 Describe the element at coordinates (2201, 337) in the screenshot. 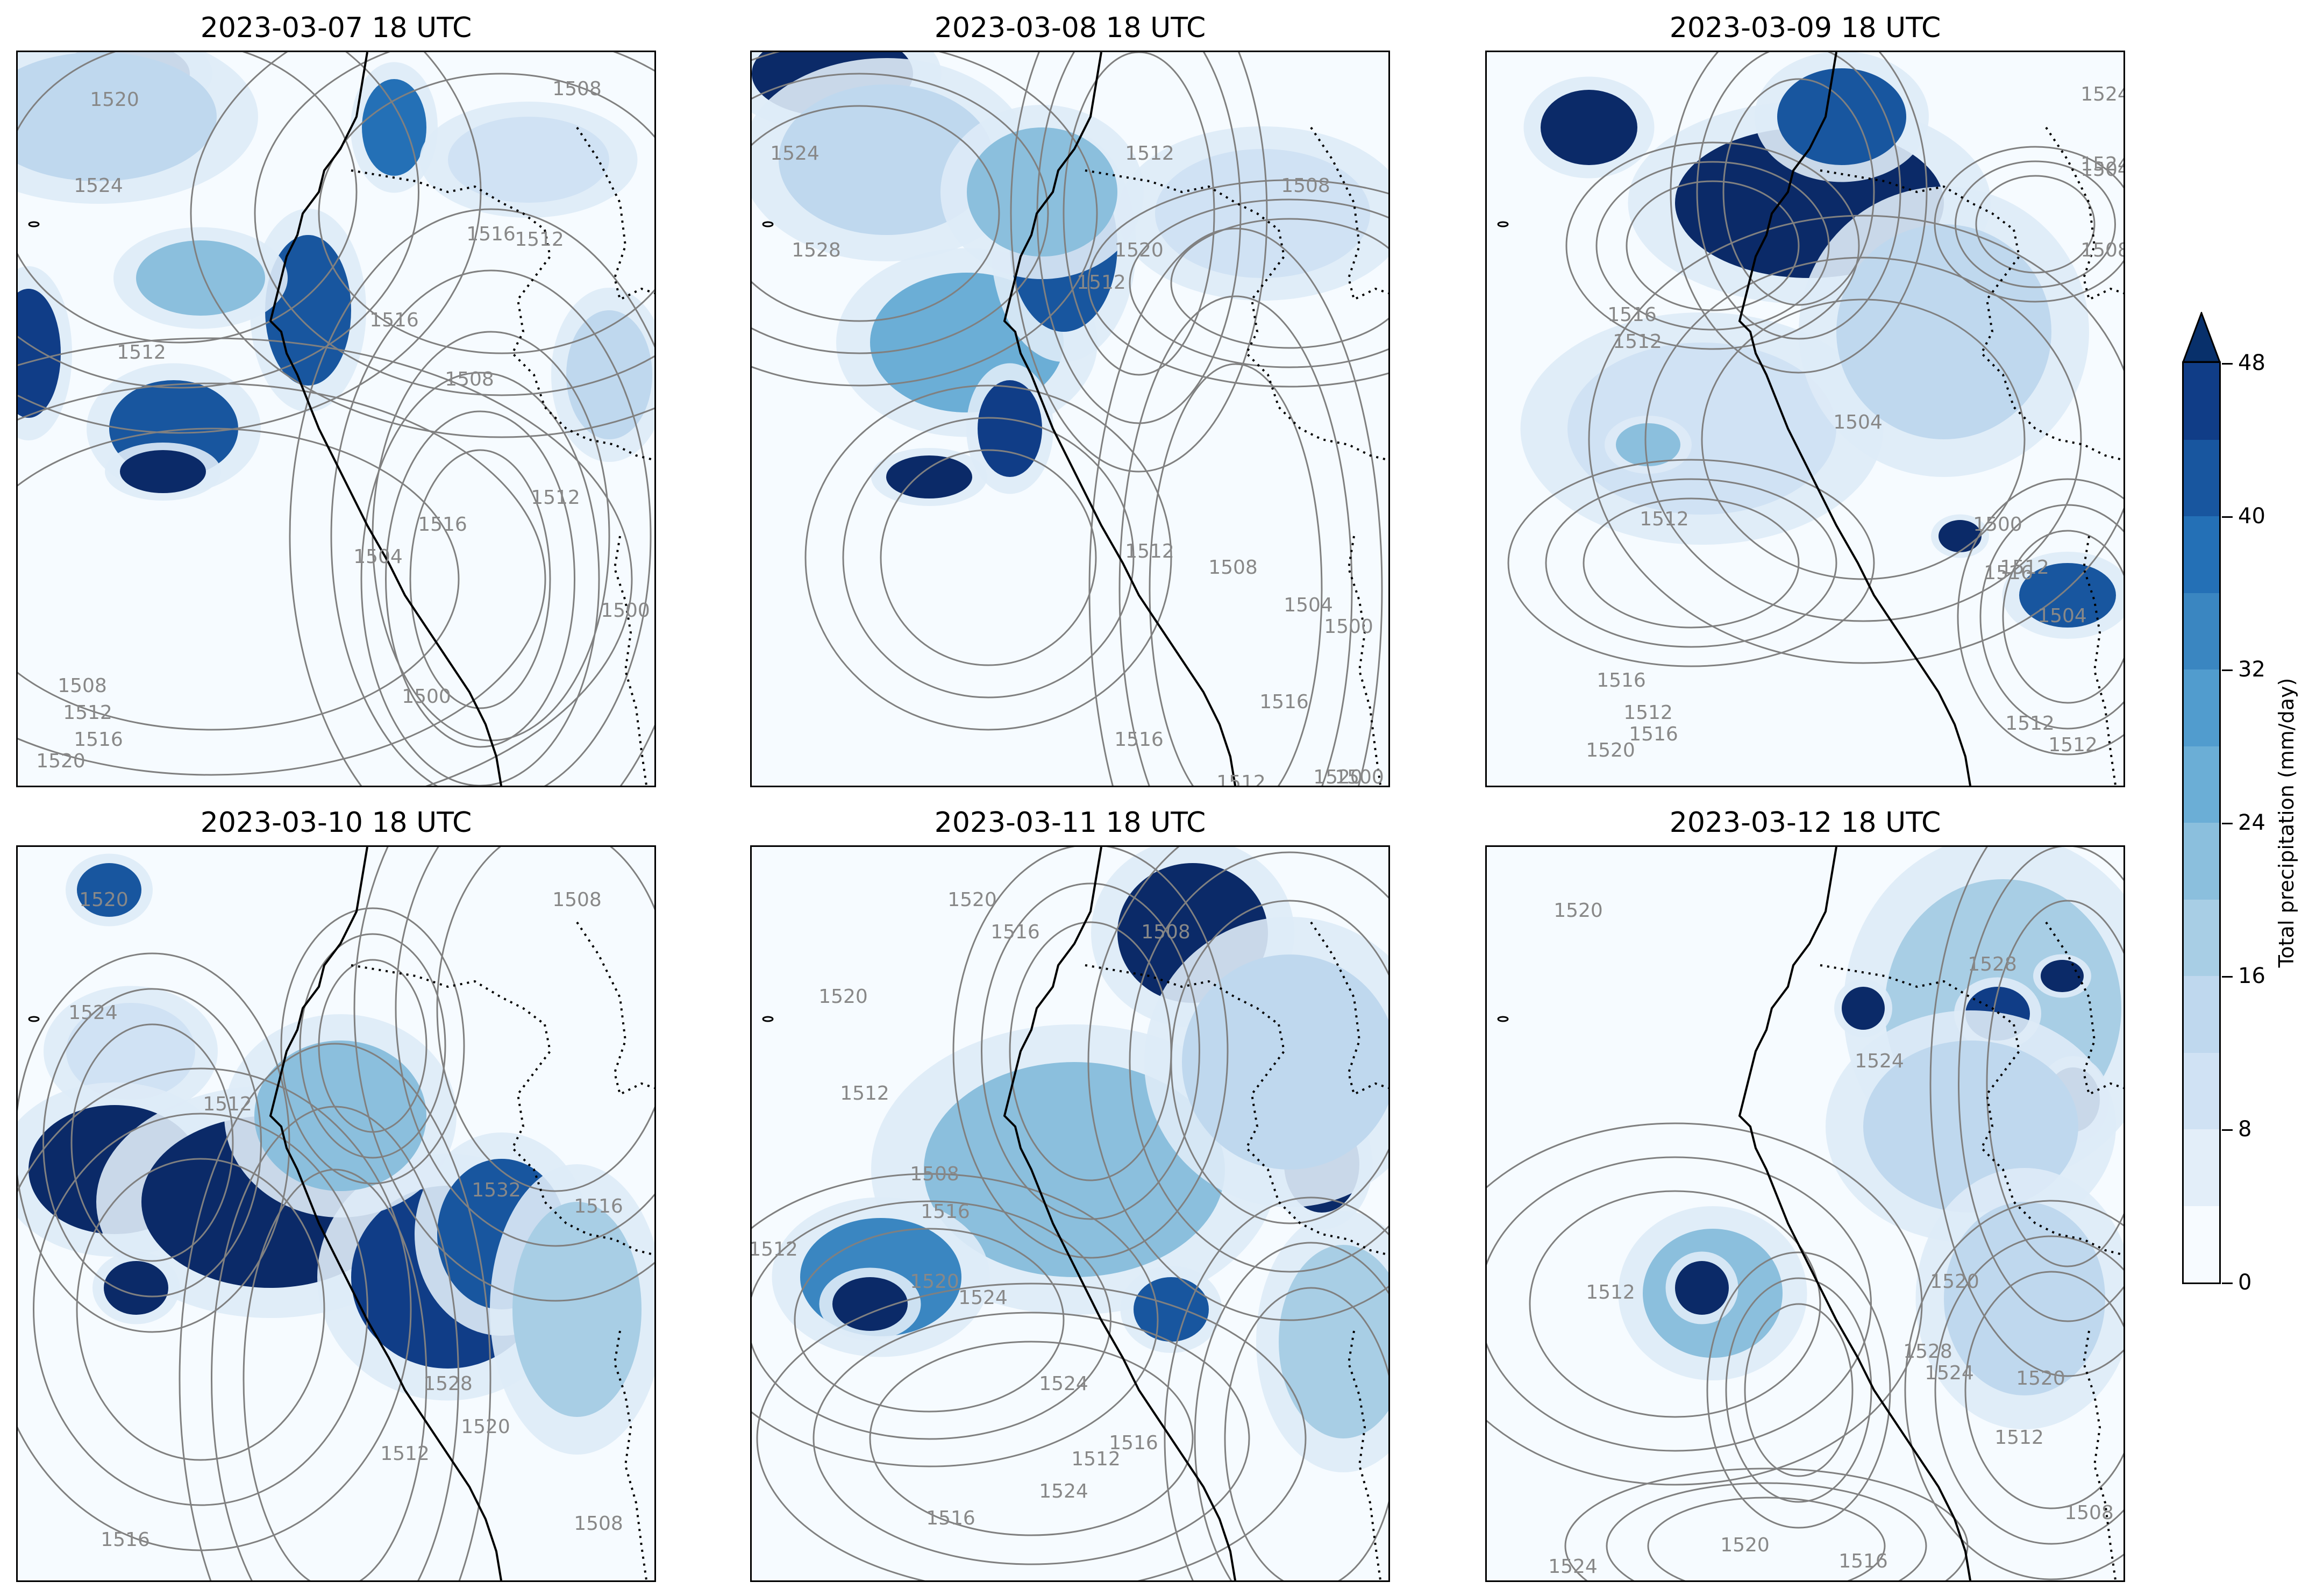

I see `colorbar-extend-arrow` at that location.